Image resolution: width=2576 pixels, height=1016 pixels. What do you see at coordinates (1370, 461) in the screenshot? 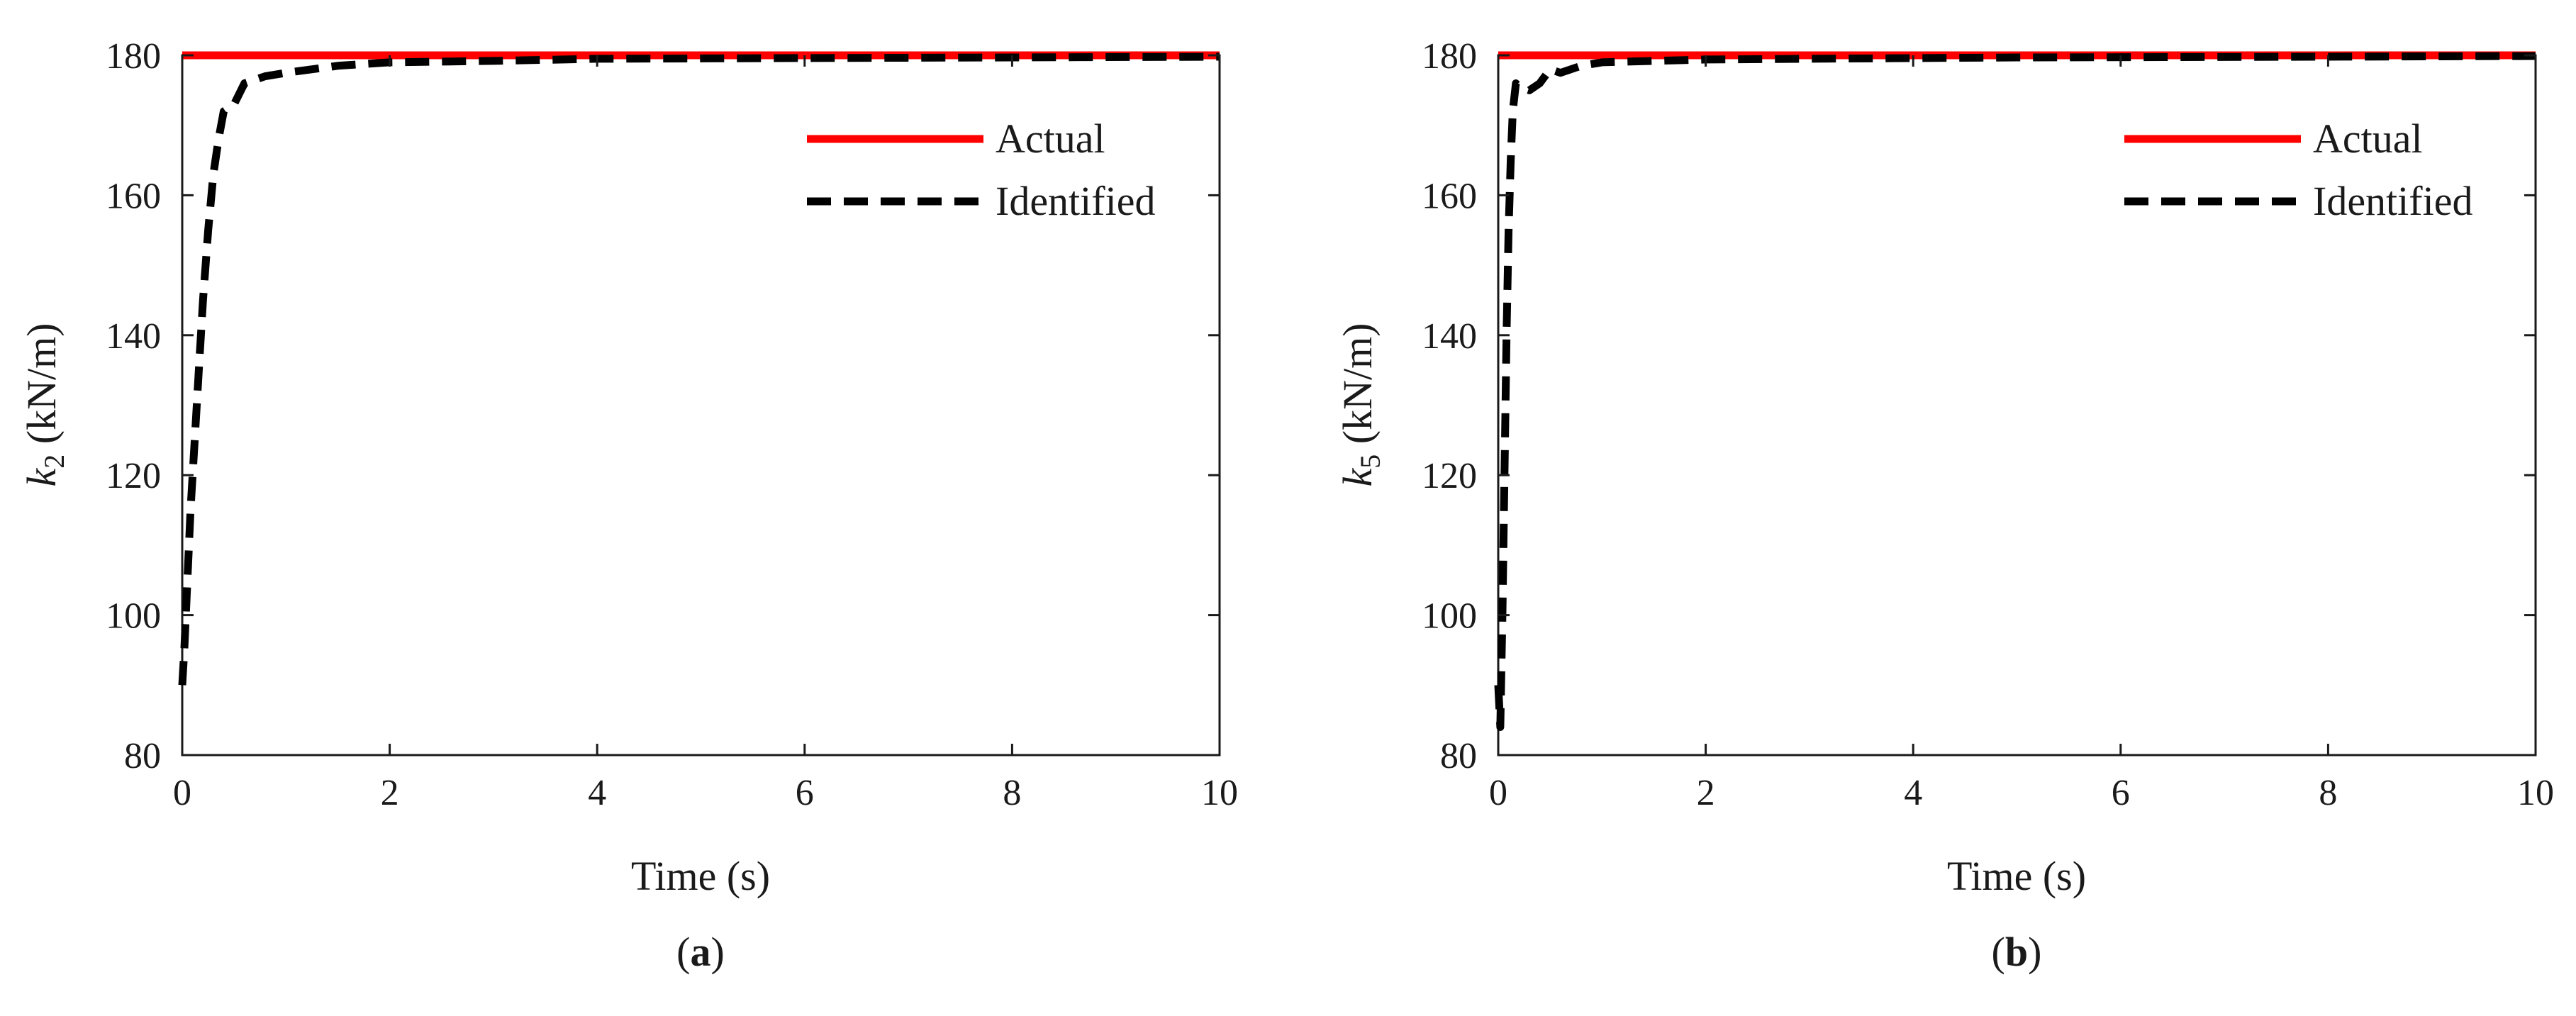
I see `y-axis-subscript: 5` at bounding box center [1370, 461].